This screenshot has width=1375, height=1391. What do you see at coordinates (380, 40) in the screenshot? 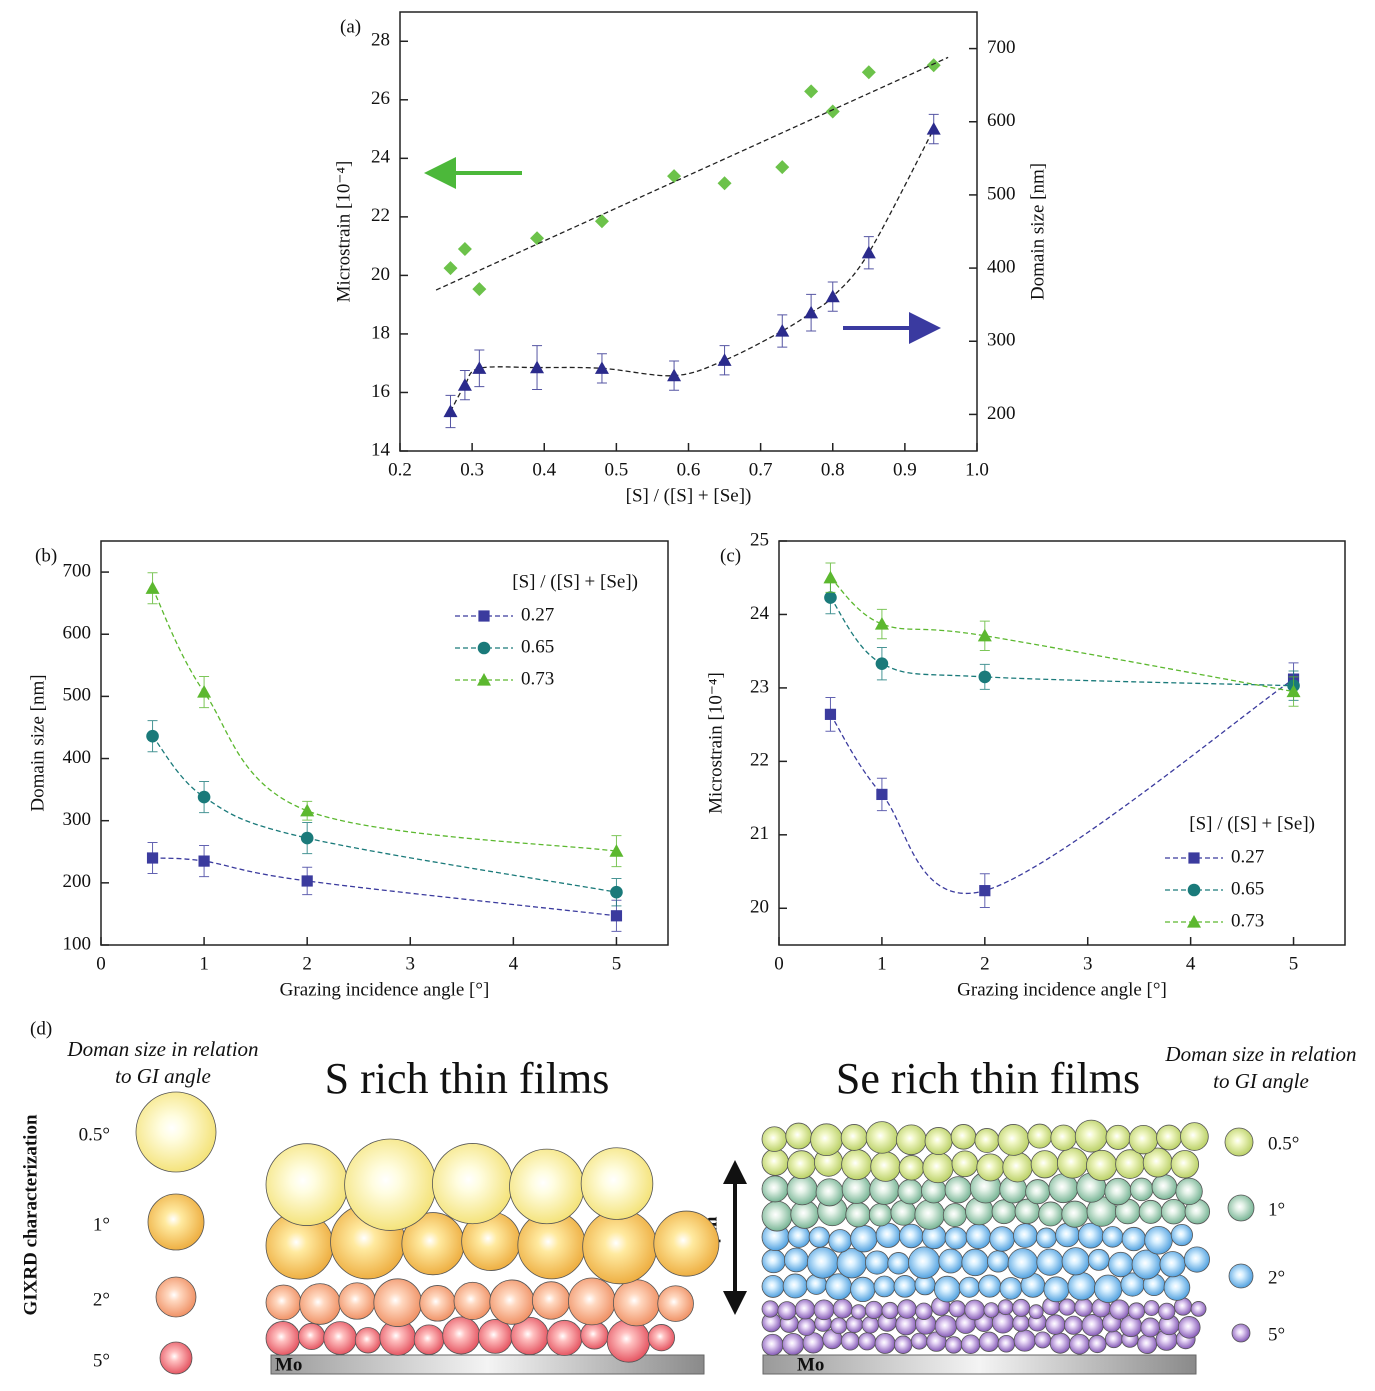
I see `y-tick-label: 28` at bounding box center [380, 40].